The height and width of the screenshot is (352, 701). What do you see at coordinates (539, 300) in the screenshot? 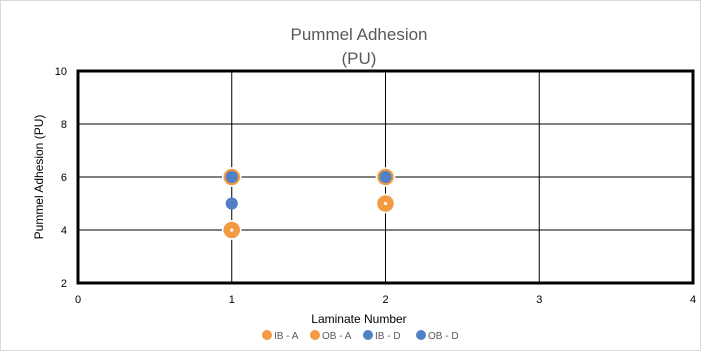
I see `x-tick-label: 3` at bounding box center [539, 300].